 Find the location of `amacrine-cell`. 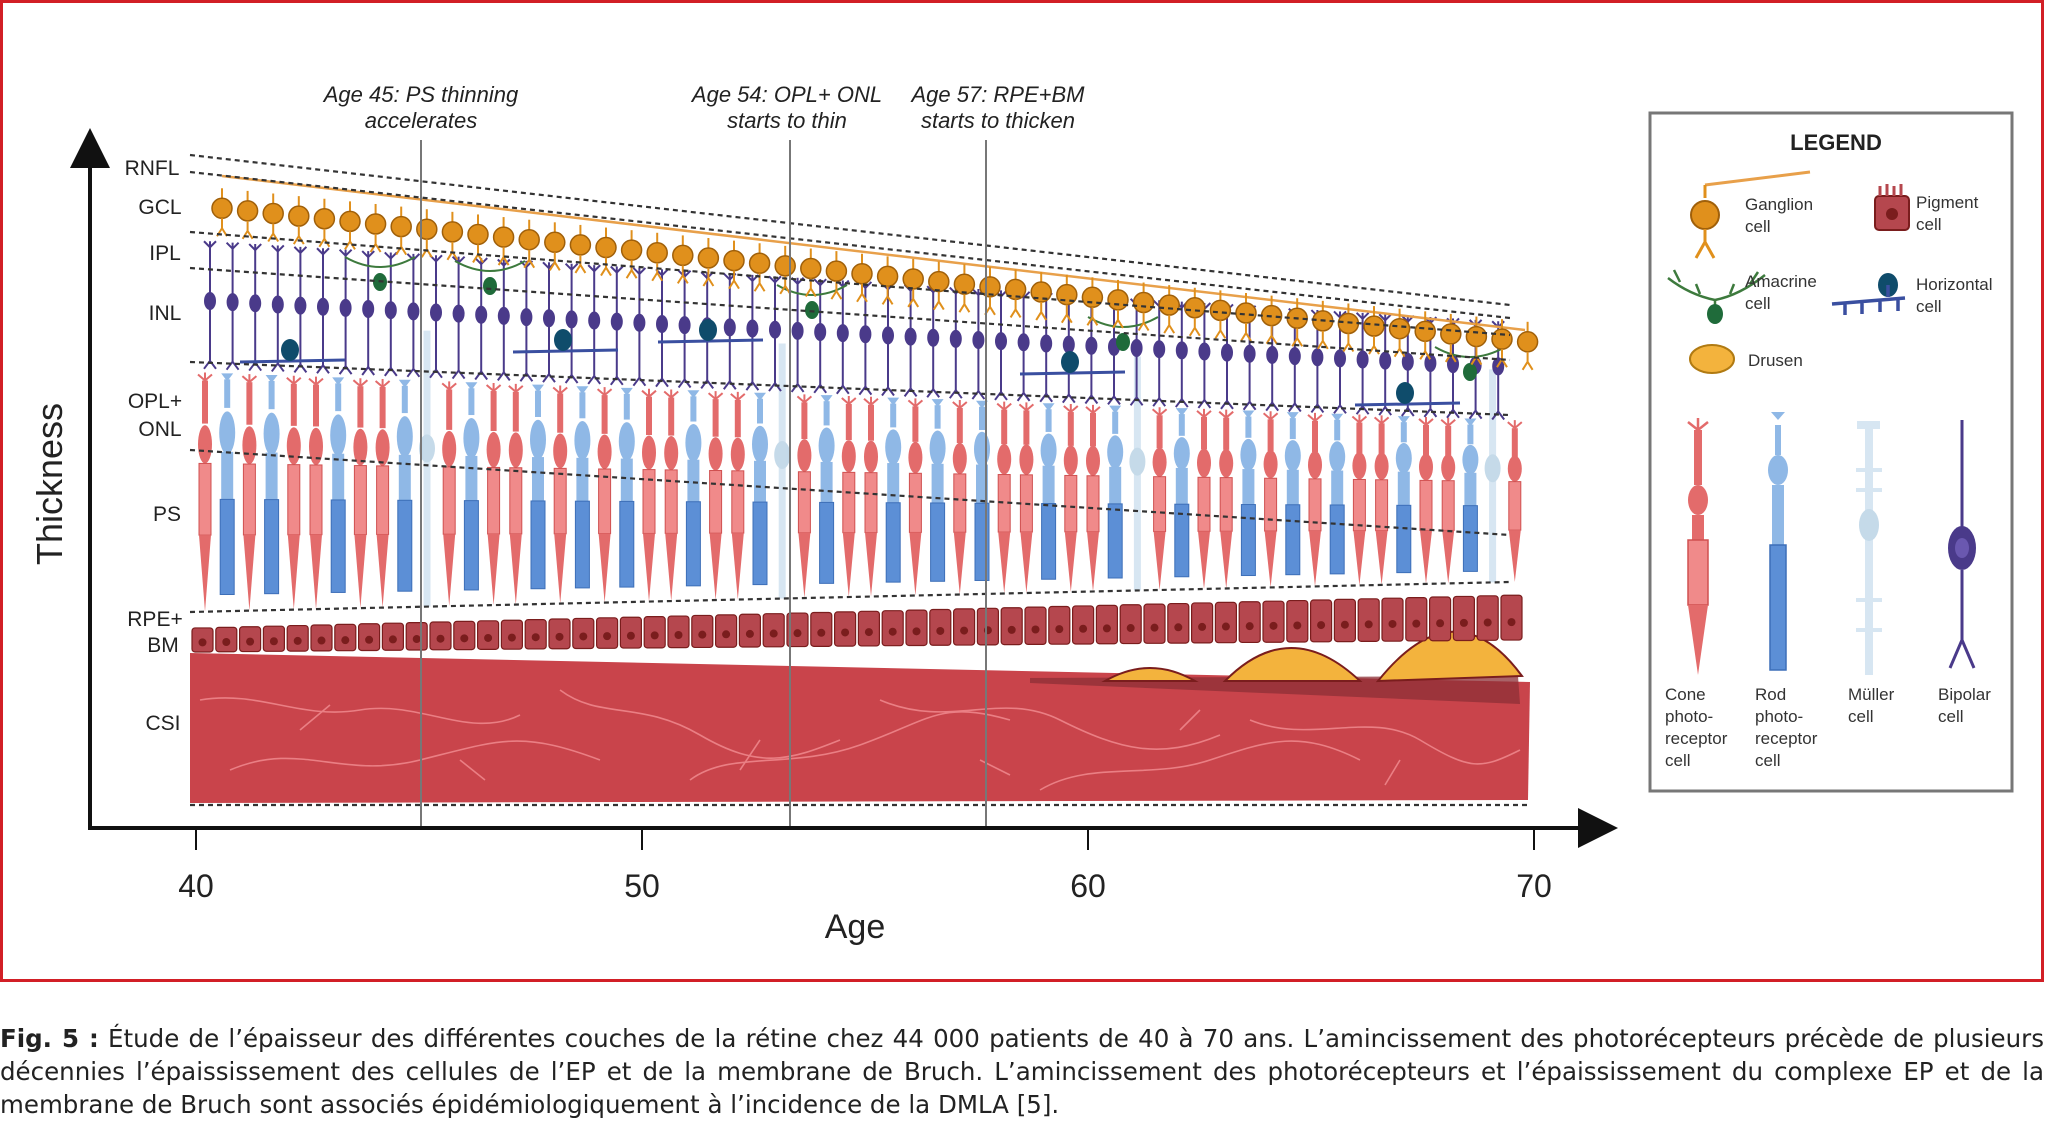

amacrine-cell is located at coordinates (1470, 363).